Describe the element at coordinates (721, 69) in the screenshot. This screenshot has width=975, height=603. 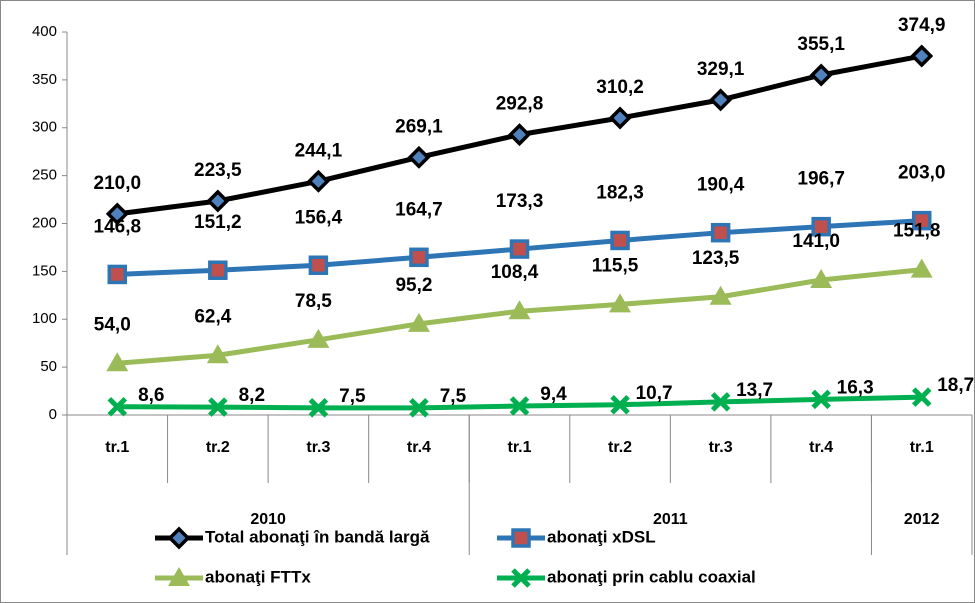
I see `data-label: 329,1` at that location.